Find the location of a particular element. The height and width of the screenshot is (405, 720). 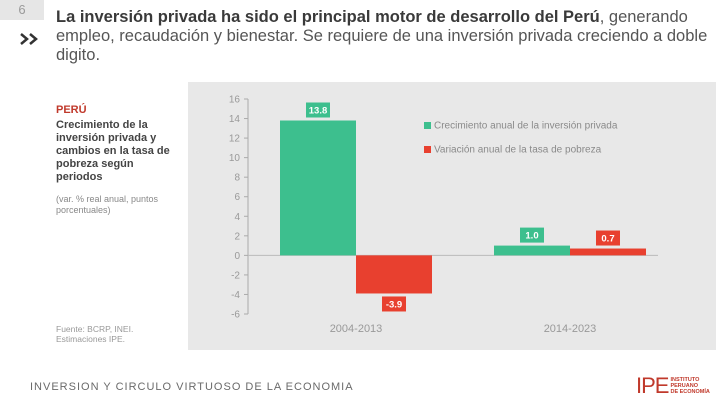

y-tick-label: 10 is located at coordinates (235, 158).